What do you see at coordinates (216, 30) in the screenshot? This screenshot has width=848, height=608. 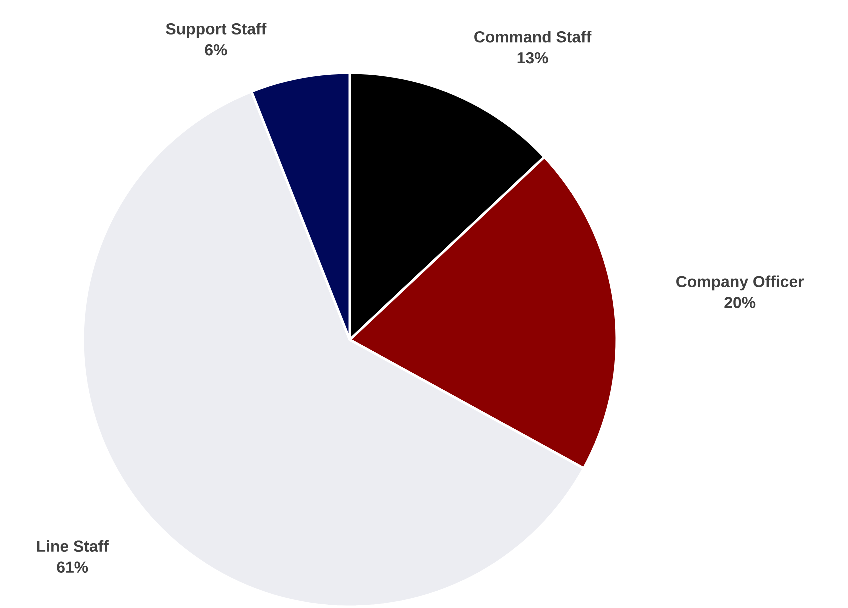 I see `slice-label: Support Staff` at bounding box center [216, 30].